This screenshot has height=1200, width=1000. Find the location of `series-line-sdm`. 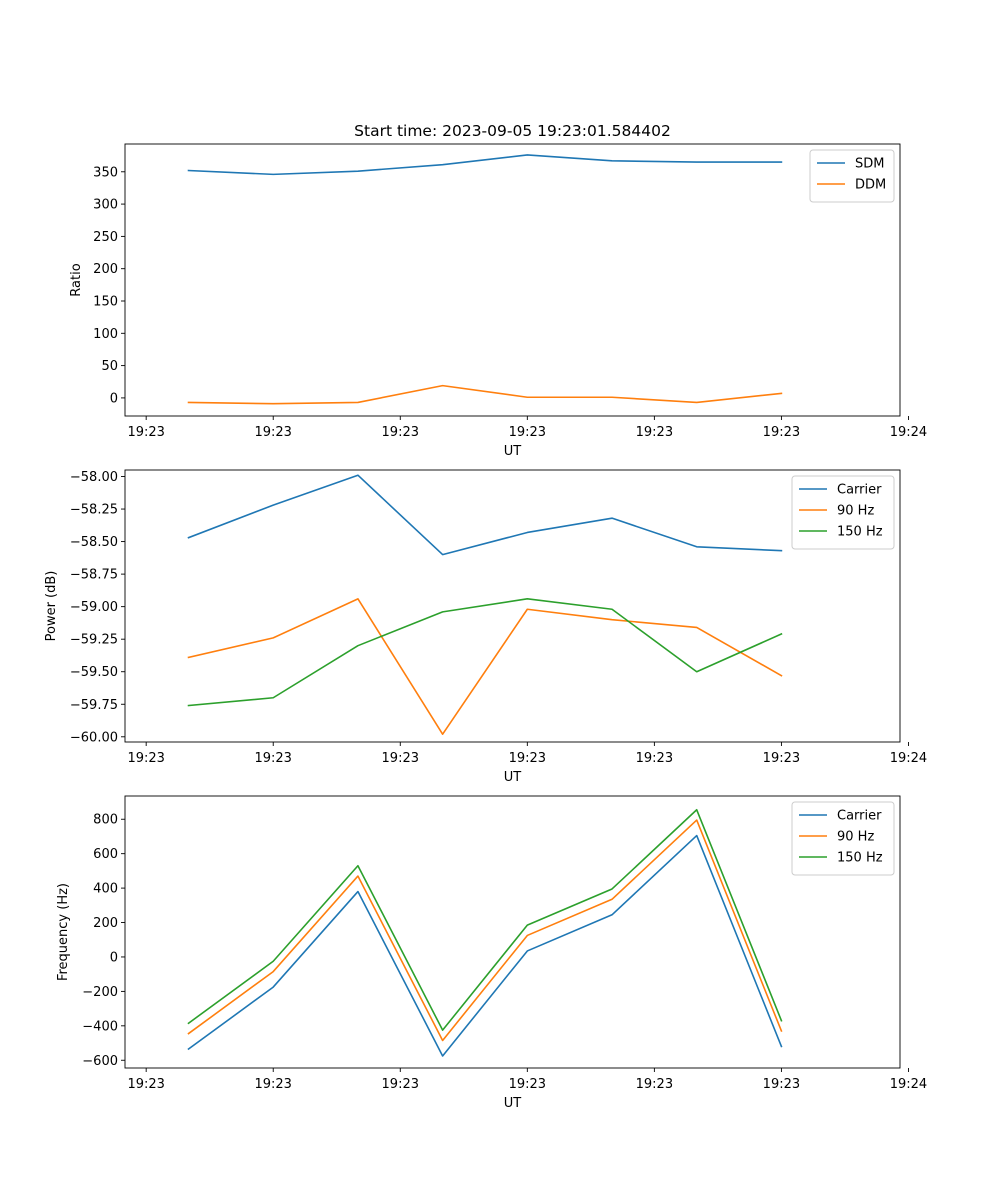

series-line-sdm is located at coordinates (485, 165).